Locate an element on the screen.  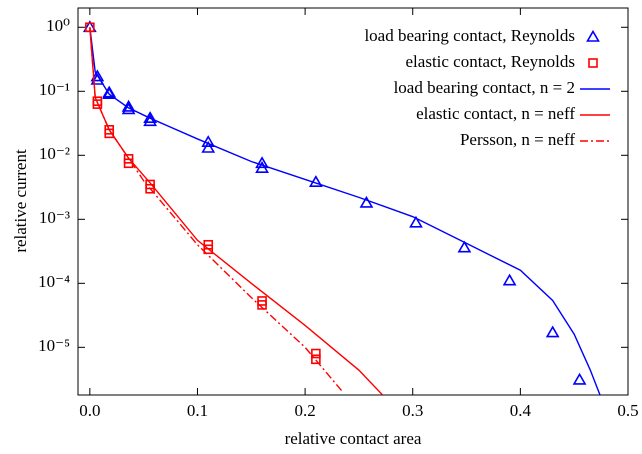
y-axis-label: relative current is located at coordinates (20, 201).